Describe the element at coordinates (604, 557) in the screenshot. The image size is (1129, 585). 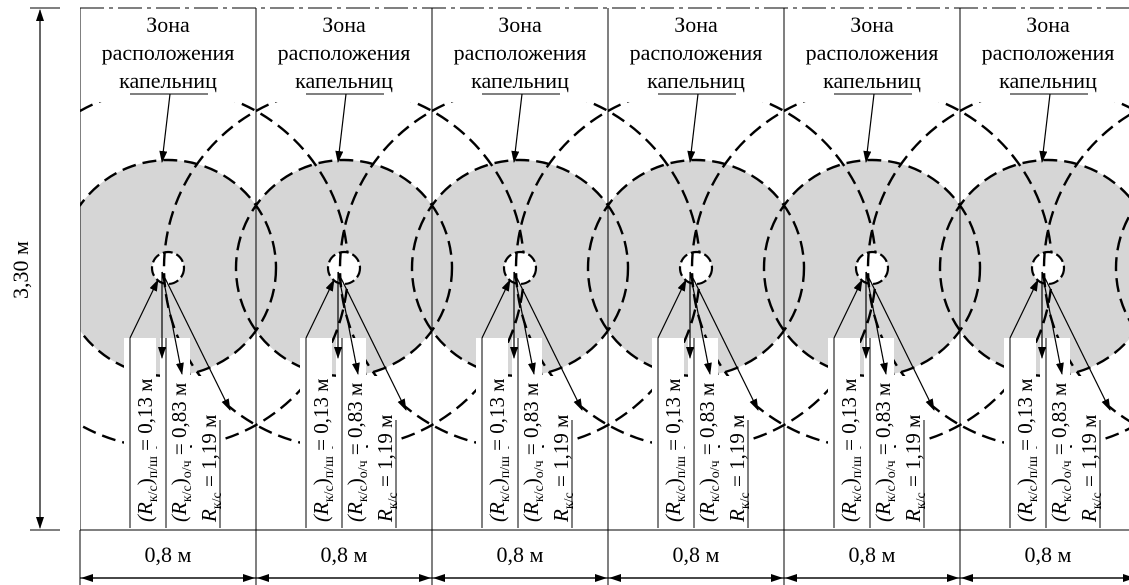
I see `width-dimensions: 0,8 м 0,8 м 0,8 м 0,8 м 0,8 м 0,8 м` at that location.